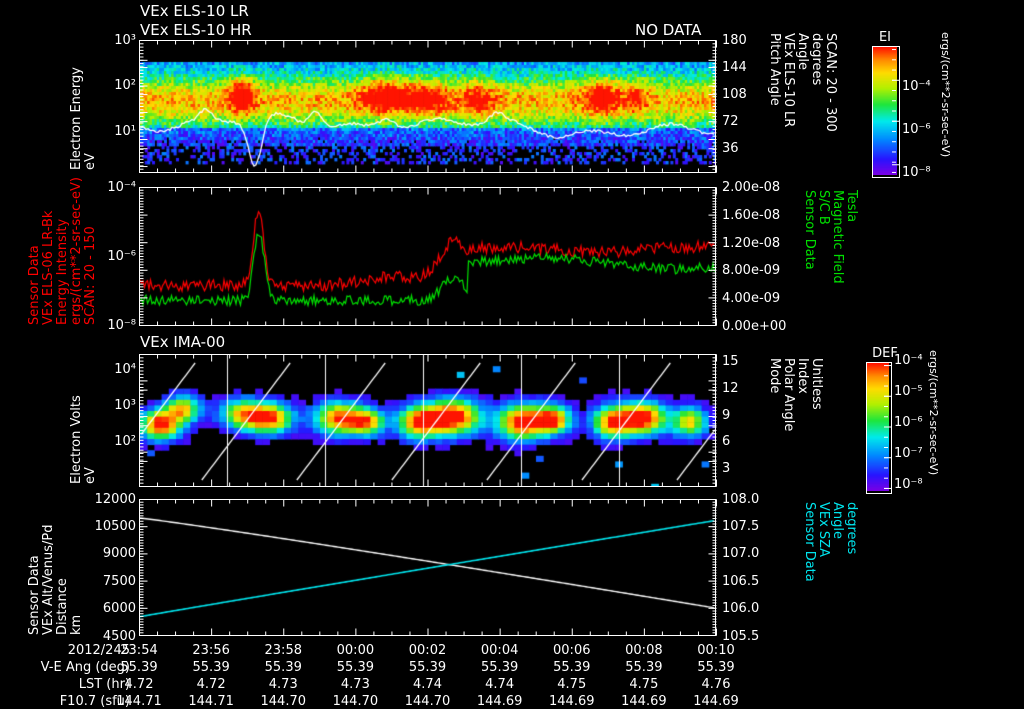 The height and width of the screenshot is (709, 1024). What do you see at coordinates (816, 384) in the screenshot?
I see `panel-3-right-label-line4: Unitless` at bounding box center [816, 384].